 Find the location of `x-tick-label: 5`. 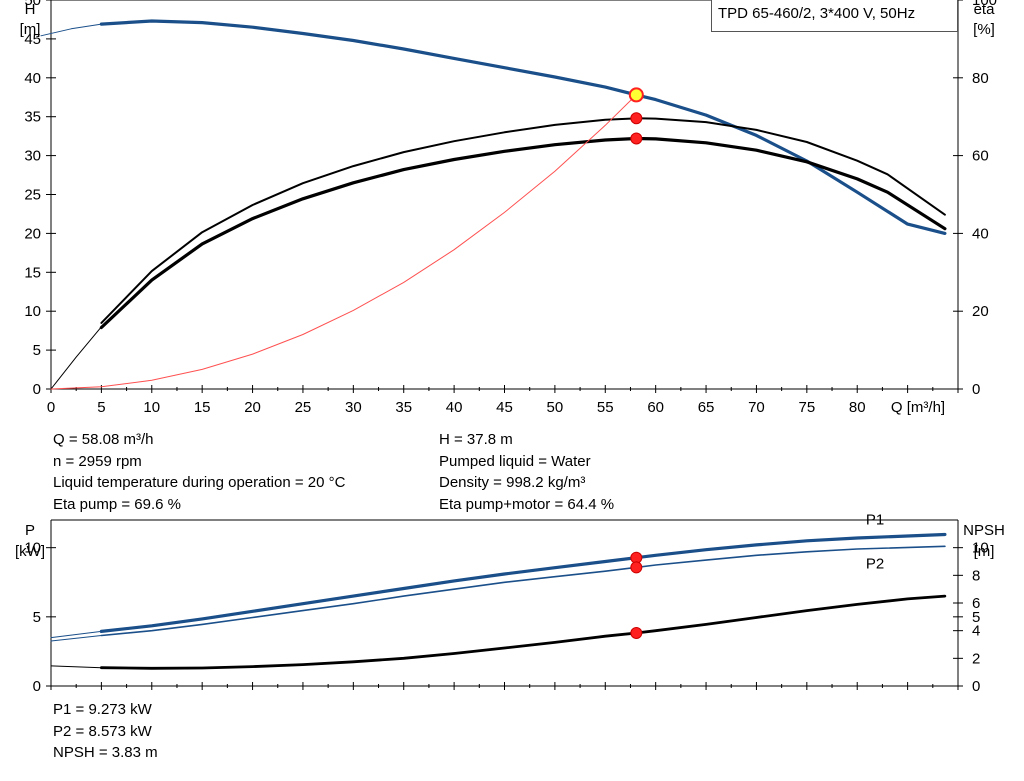

x-tick-label: 5 is located at coordinates (101, 407).